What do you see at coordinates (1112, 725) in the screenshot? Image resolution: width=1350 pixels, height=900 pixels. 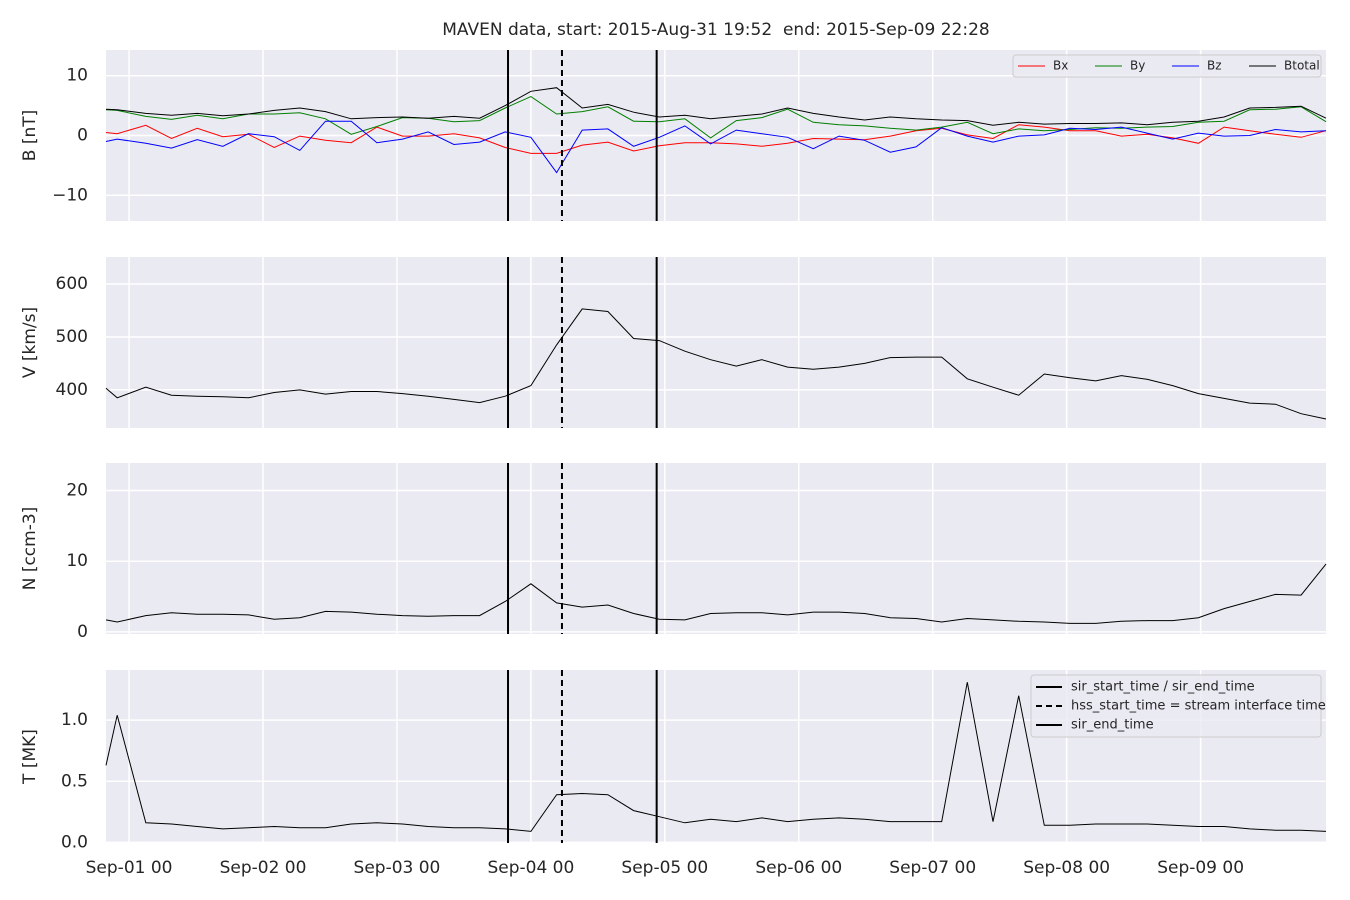 I see `legend-label: sir_end_time` at bounding box center [1112, 725].